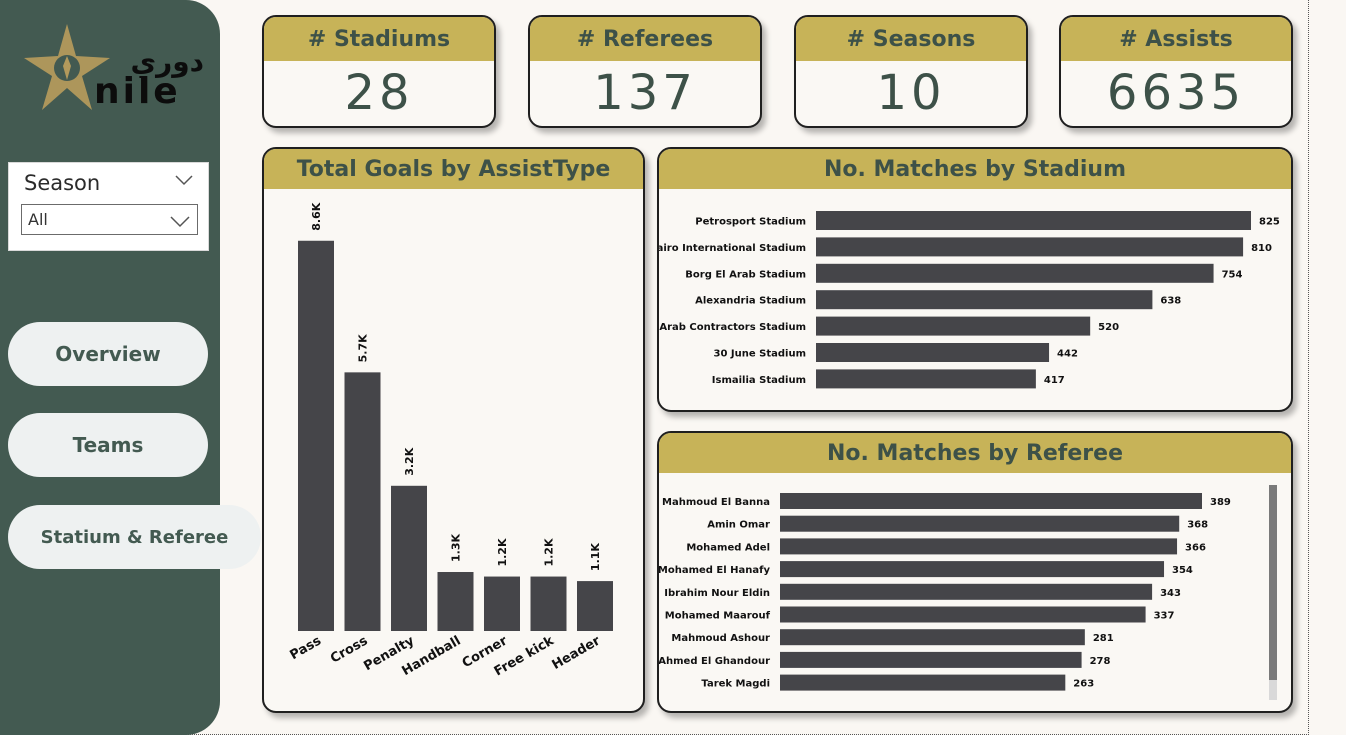  Describe the element at coordinates (975, 453) in the screenshot. I see `referee-chart-title: No. Matches by Referee` at that location.